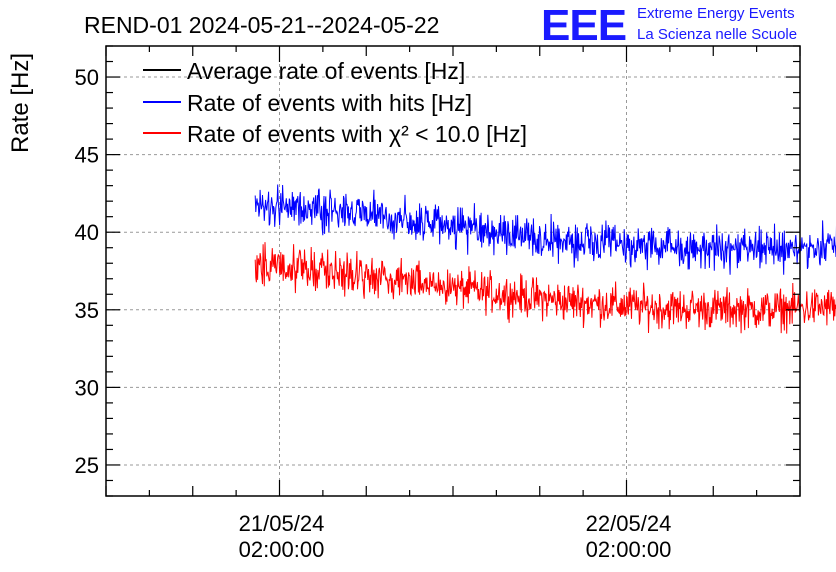  Describe the element at coordinates (329, 103) in the screenshot. I see `legend-label-hits: Rate of events with hits [Hz]` at that location.